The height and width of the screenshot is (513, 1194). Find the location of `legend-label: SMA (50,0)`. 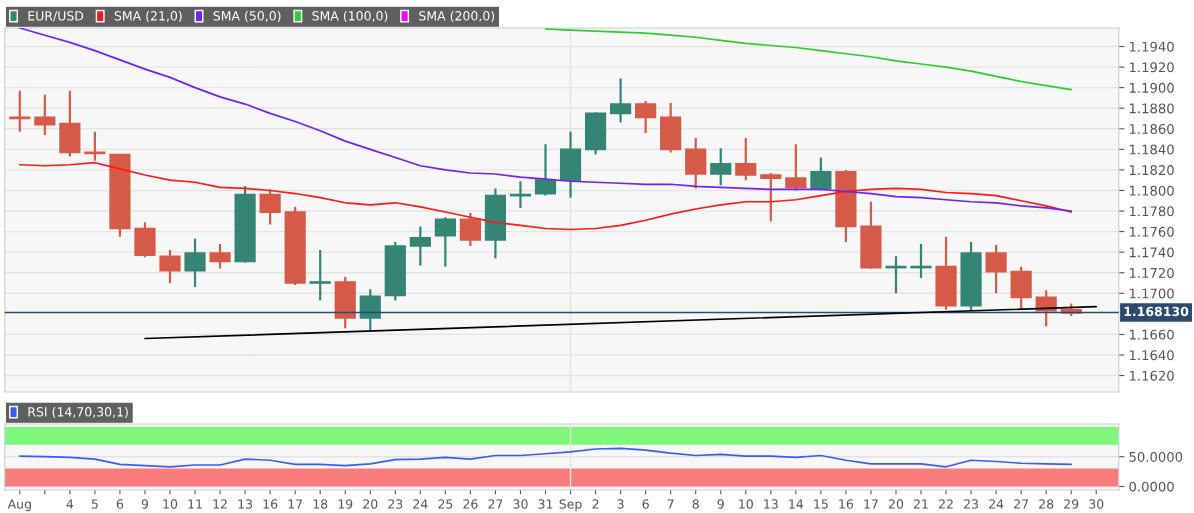

legend-label: SMA (50,0) is located at coordinates (247, 16).